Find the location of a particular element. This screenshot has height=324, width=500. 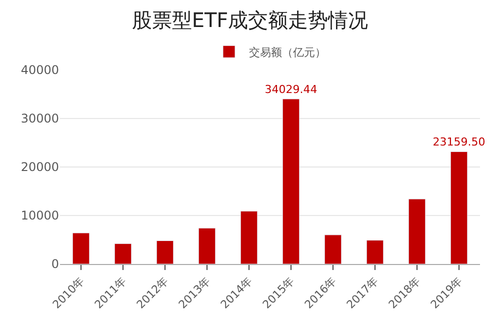

y-tick-label: 10000 is located at coordinates (39, 215).